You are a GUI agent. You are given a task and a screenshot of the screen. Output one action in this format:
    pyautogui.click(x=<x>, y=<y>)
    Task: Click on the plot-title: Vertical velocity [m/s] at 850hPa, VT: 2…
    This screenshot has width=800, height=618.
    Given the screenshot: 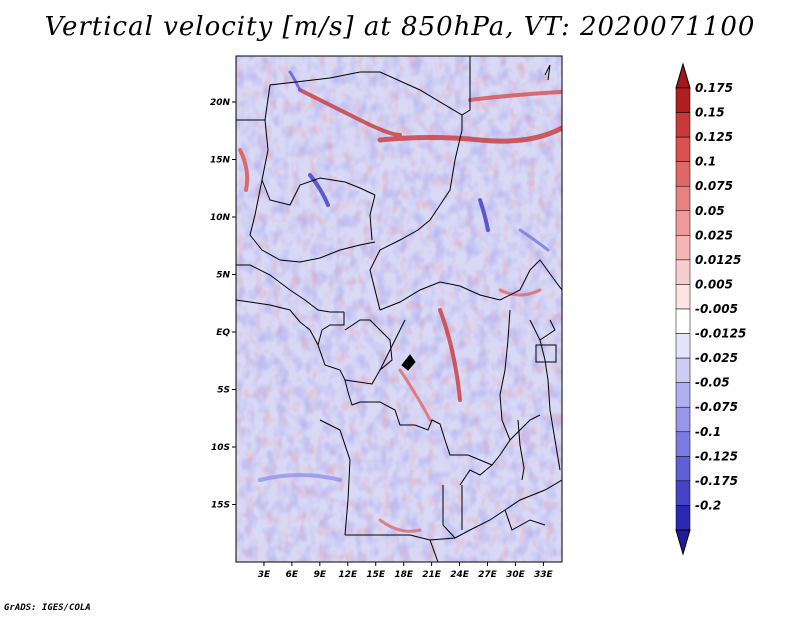 What is the action you would take?
    pyautogui.click(x=400, y=27)
    